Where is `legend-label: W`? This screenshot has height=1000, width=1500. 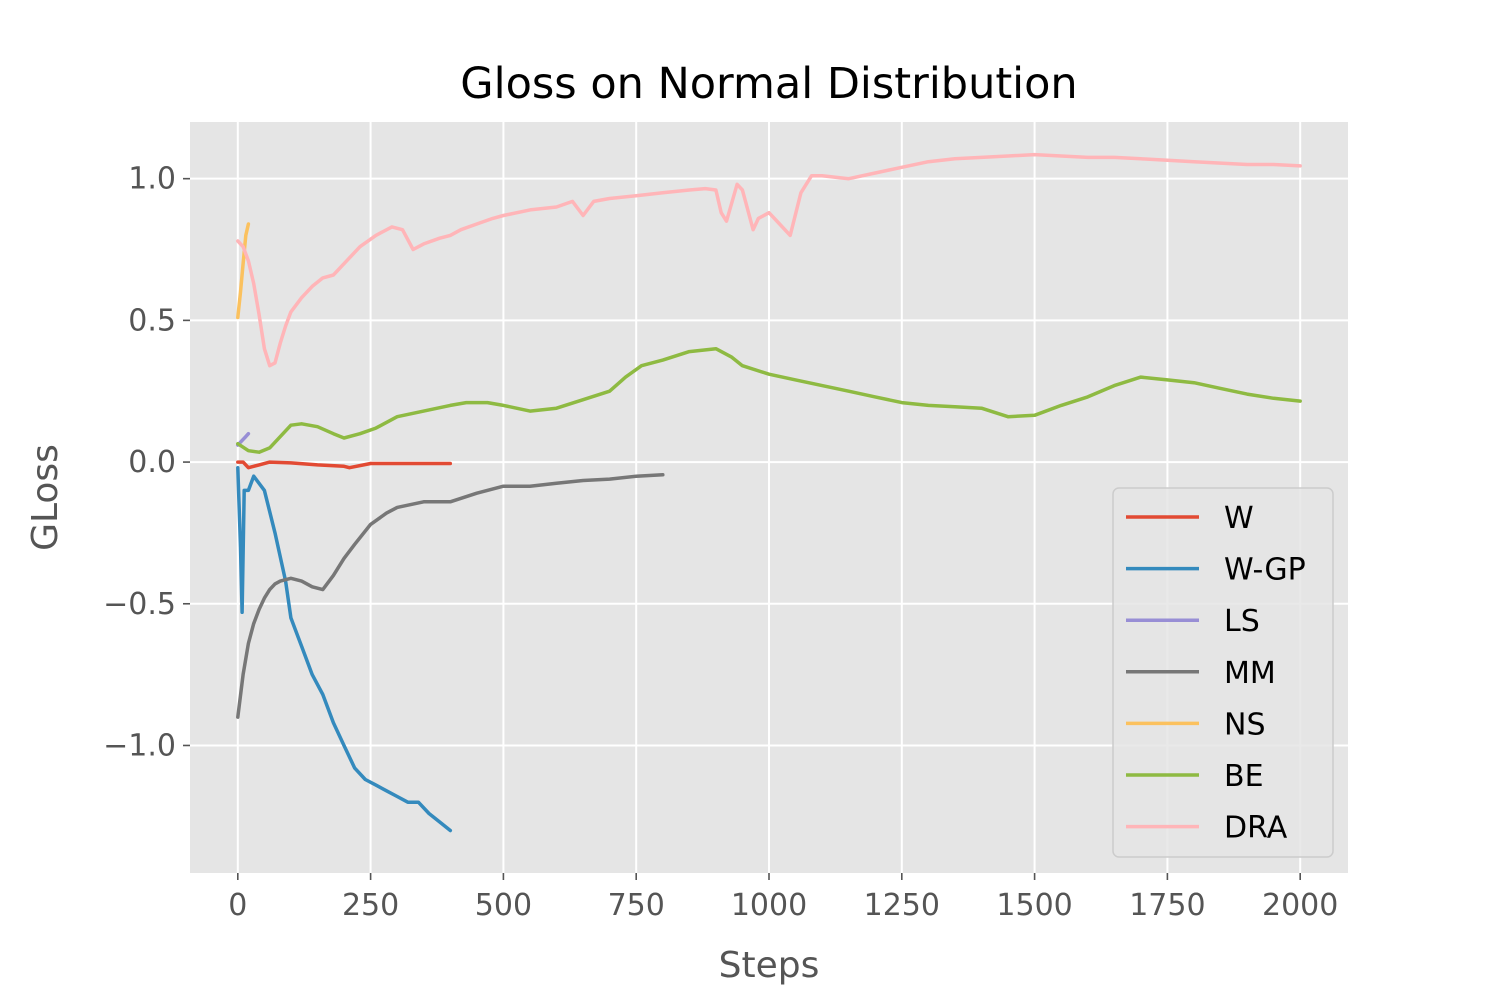 legend-label: W is located at coordinates (1239, 518).